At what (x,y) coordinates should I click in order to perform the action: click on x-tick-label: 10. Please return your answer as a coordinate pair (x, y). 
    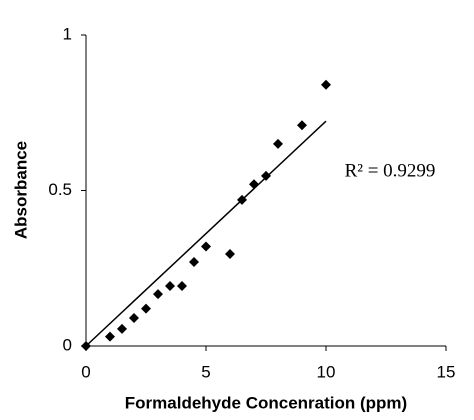
    Looking at the image, I should click on (326, 371).